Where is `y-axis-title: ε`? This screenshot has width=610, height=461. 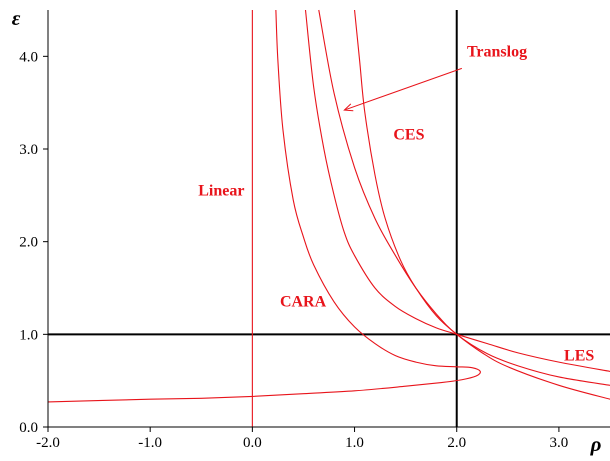
y-axis-title: ε is located at coordinates (16, 18).